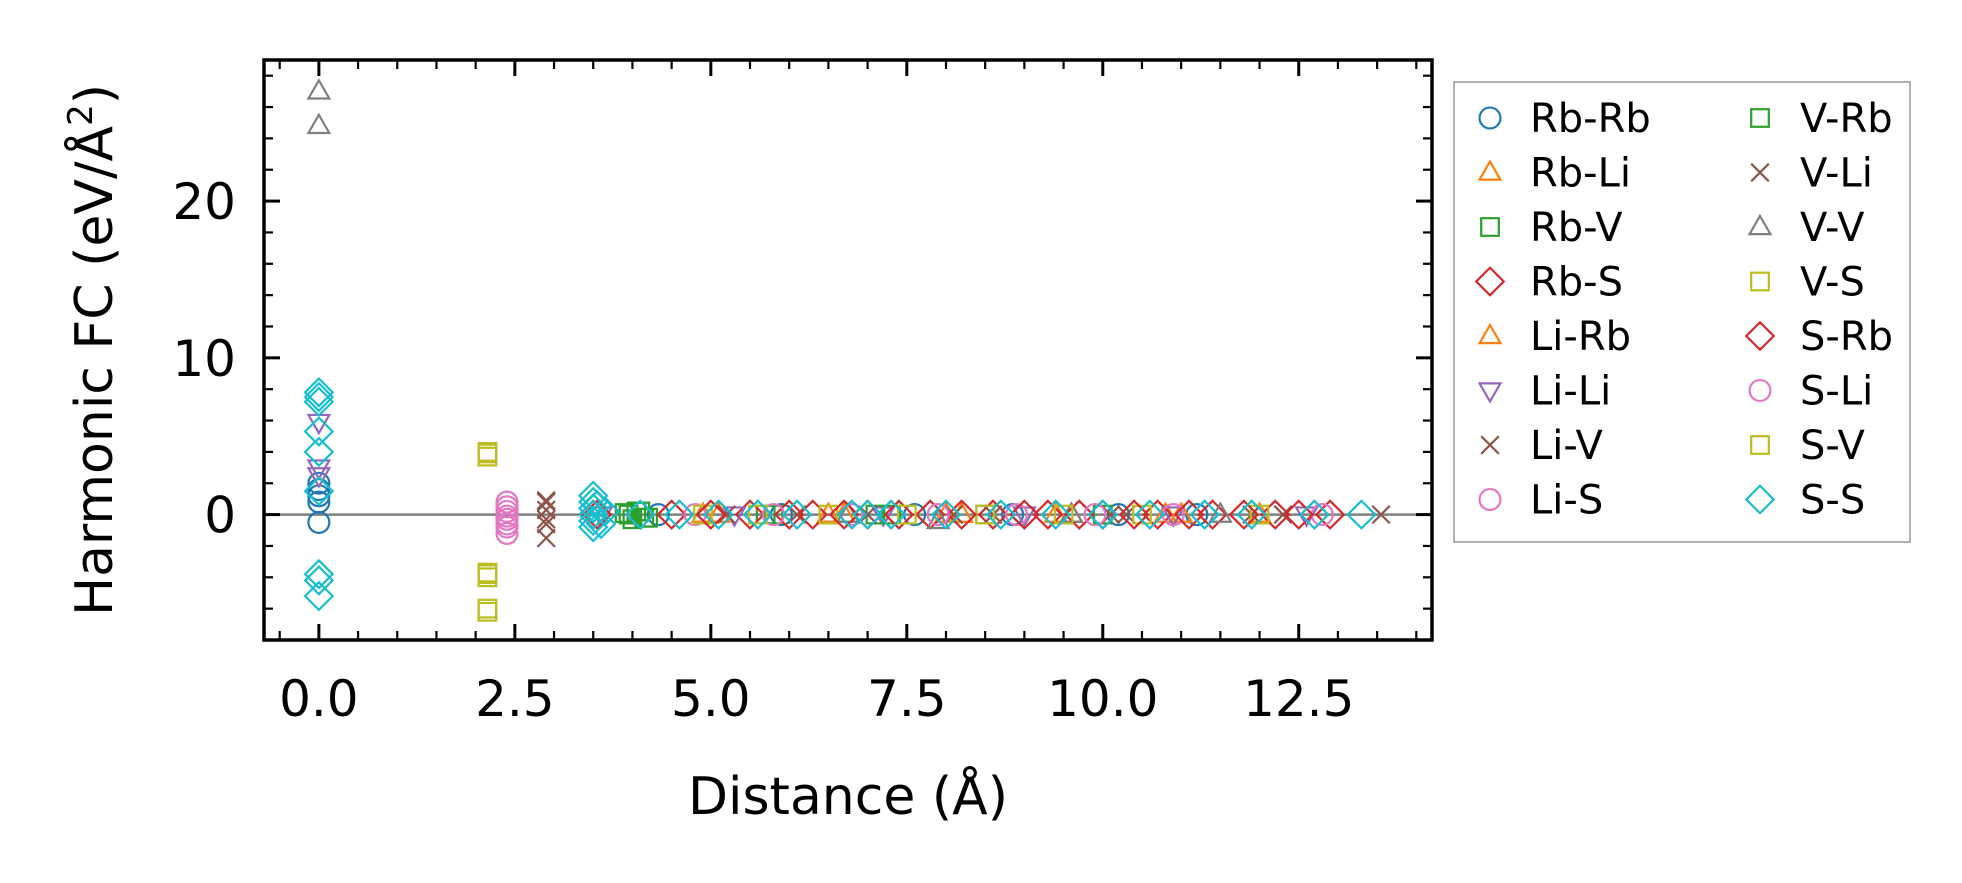 This screenshot has height=883, width=1962. I want to click on legend-entry: S-S, so click(1804, 501).